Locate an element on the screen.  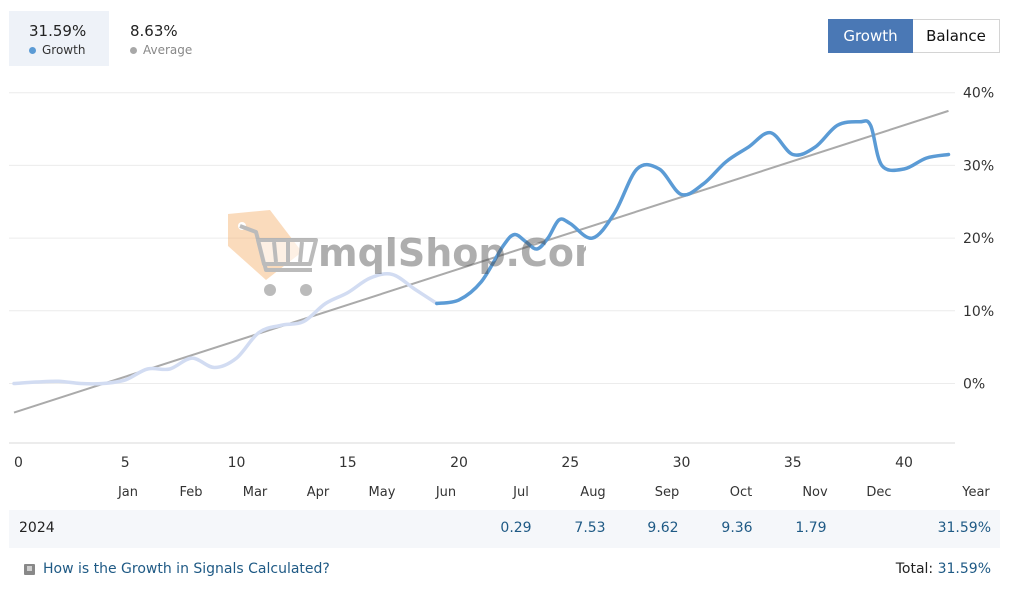
growth-summary-legend: Growth is located at coordinates (69, 50).